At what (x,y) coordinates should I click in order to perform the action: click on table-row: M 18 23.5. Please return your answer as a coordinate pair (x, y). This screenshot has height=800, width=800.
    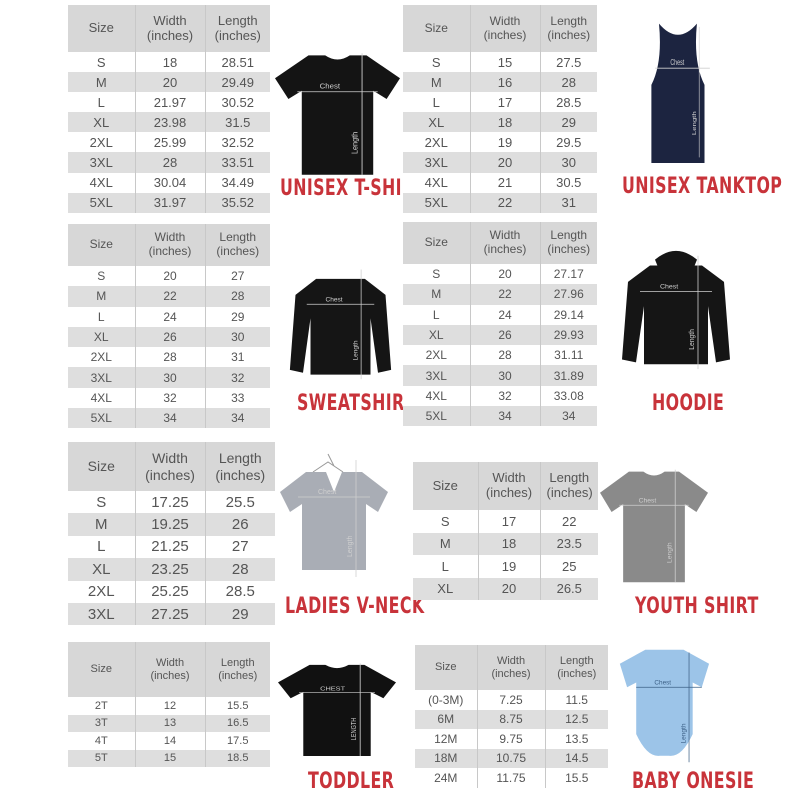
    Looking at the image, I should click on (505, 543).